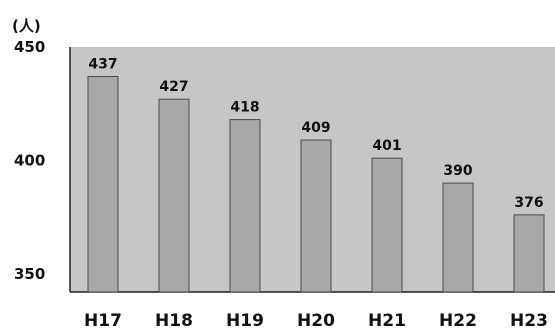  I want to click on bar-H21, so click(387, 225).